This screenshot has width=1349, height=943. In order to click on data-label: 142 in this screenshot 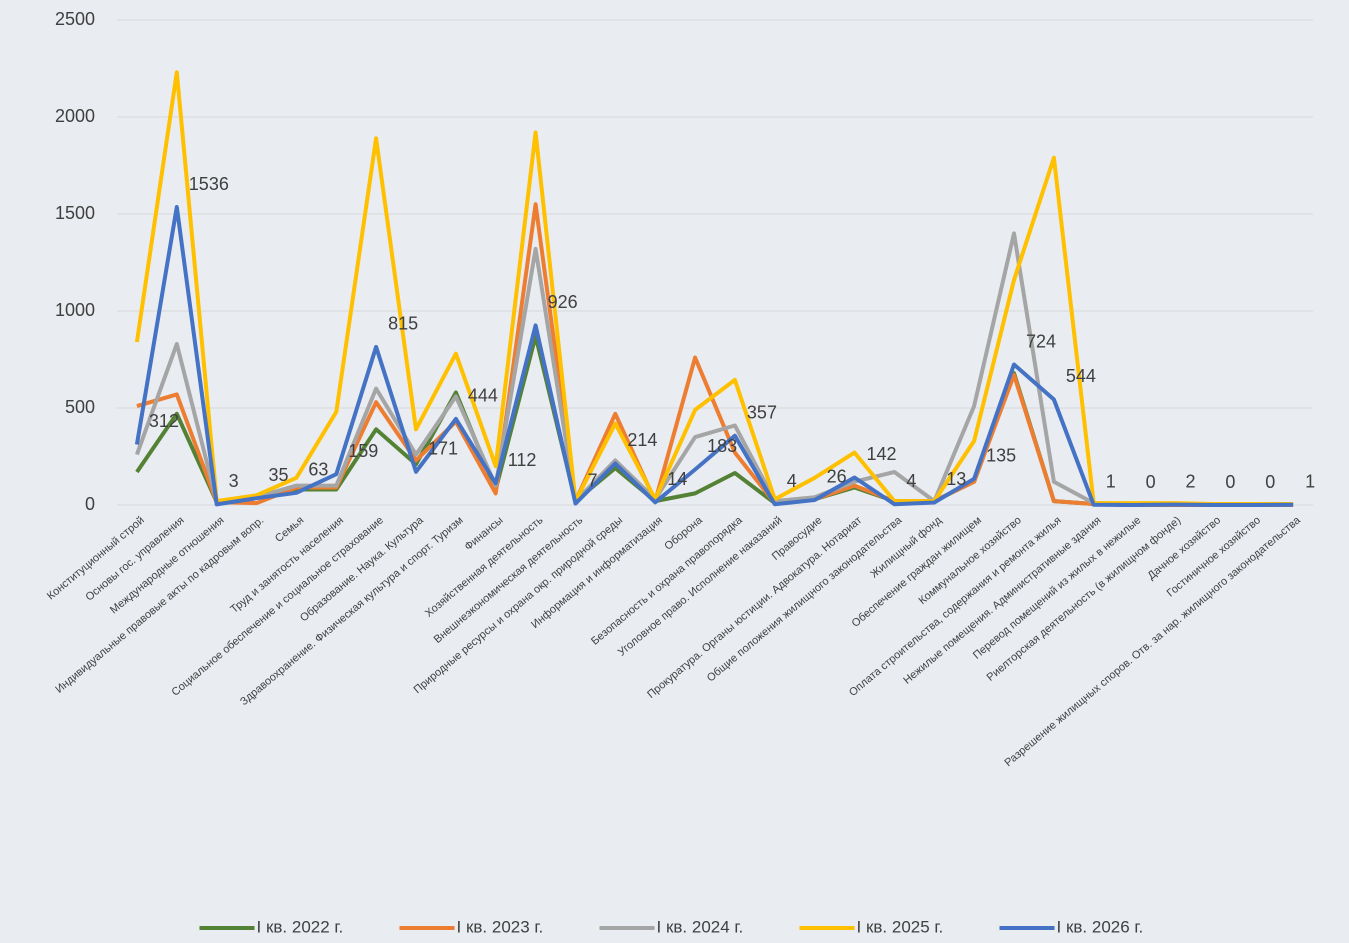, I will do `click(882, 454)`.